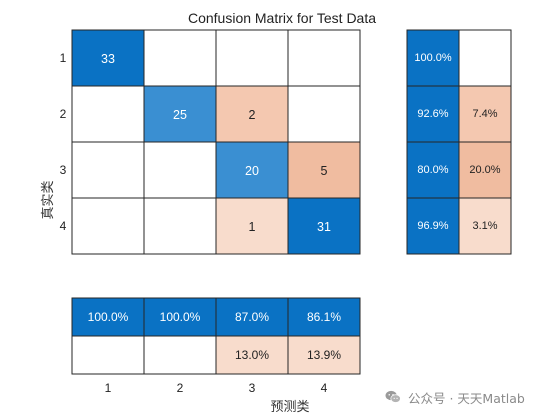  Describe the element at coordinates (432, 114) in the screenshot. I see `row-summary-correct-value: 92.6%` at that location.